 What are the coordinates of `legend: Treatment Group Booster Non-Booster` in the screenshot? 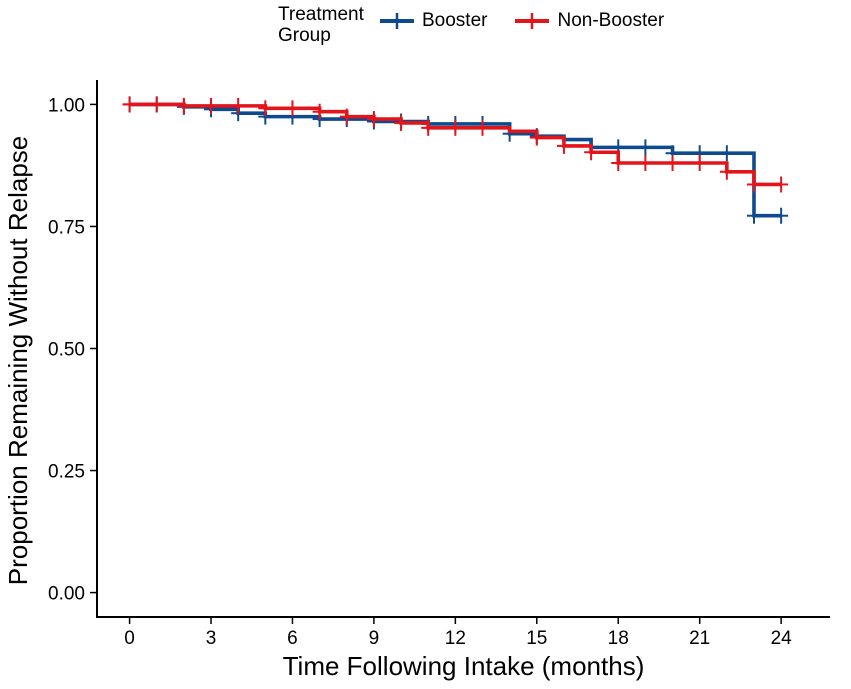 It's located at (484, 25).